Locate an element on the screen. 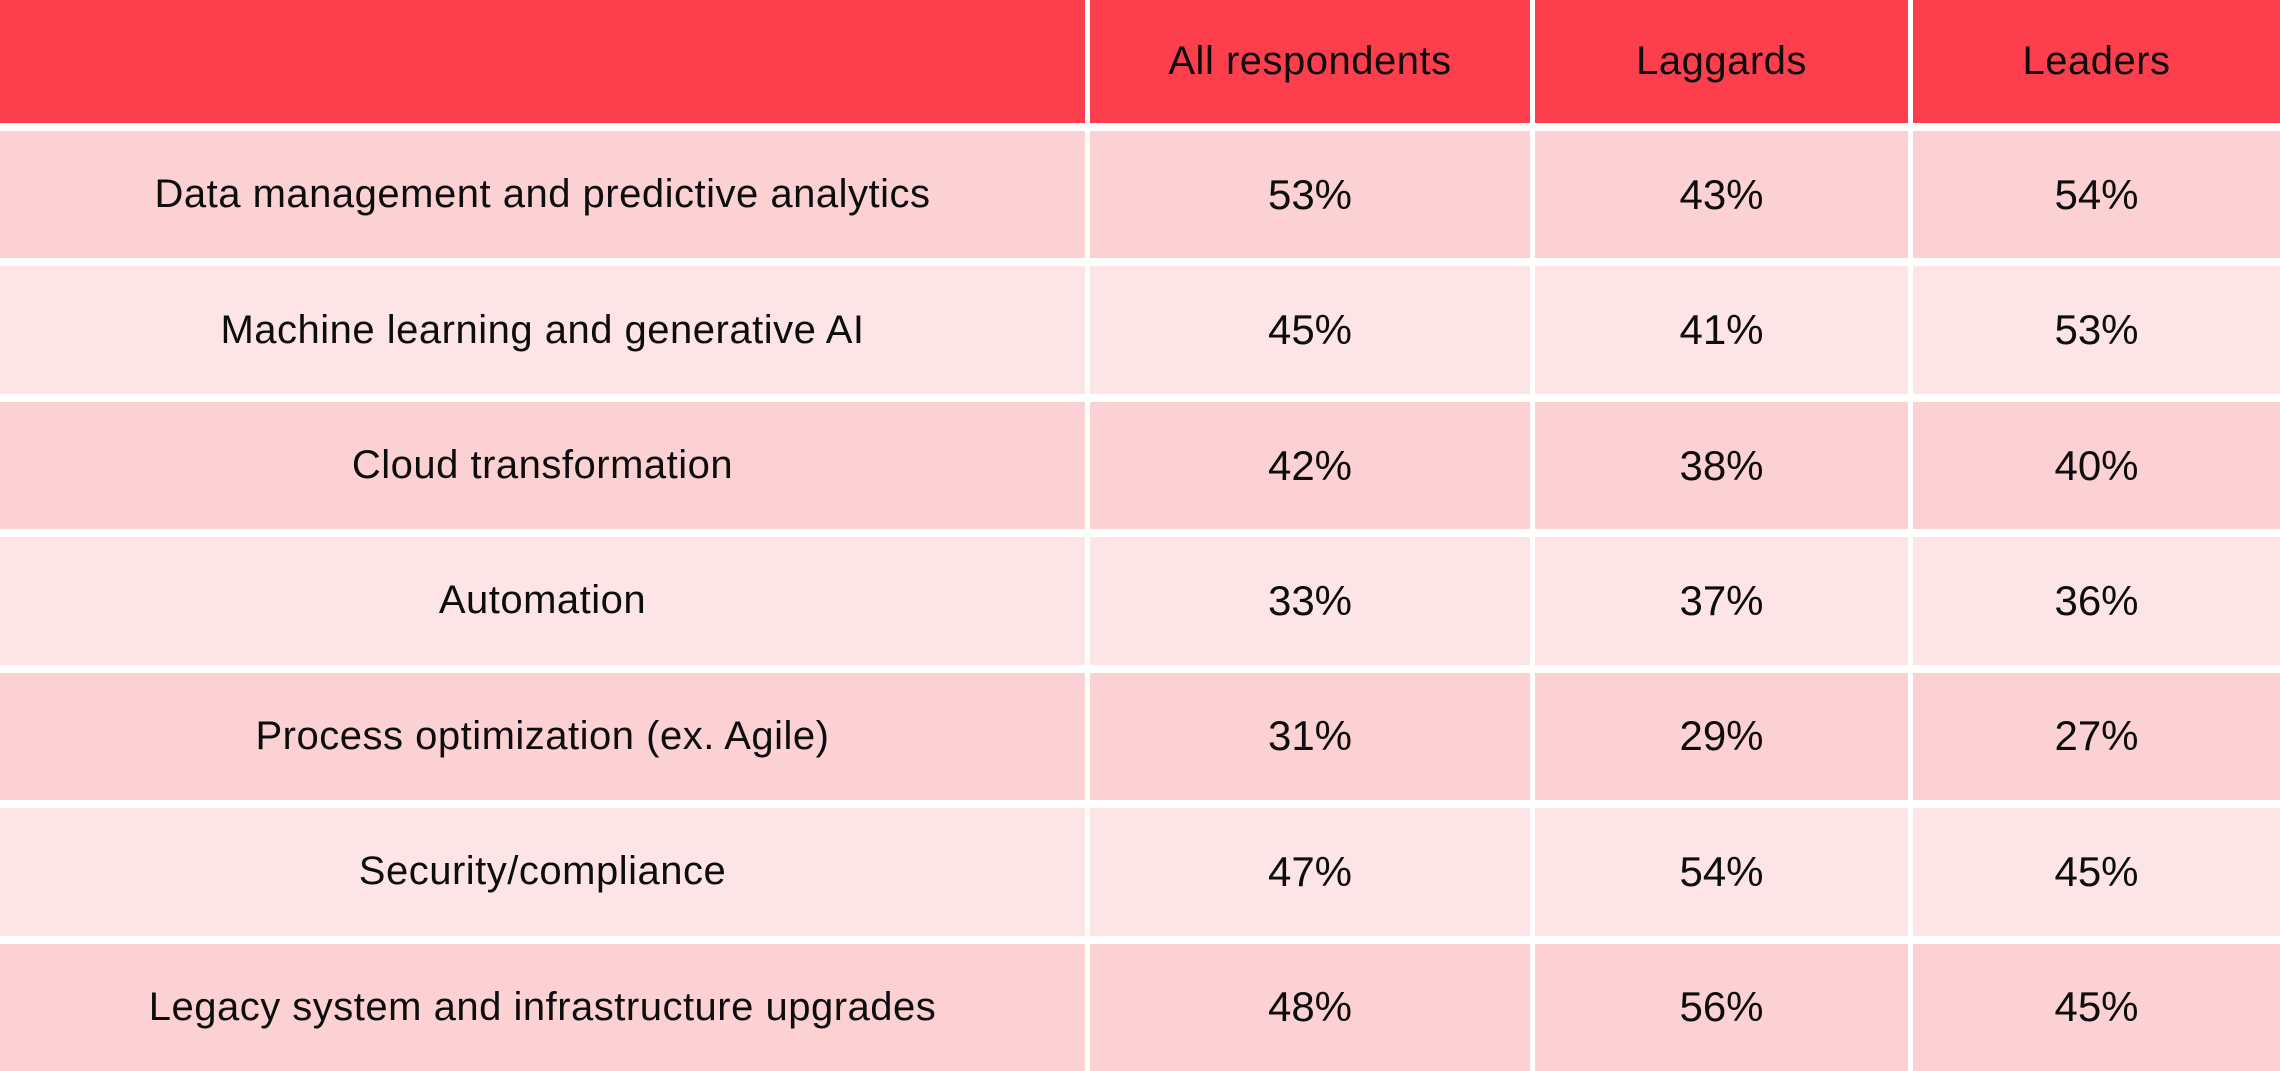 This screenshot has width=2280, height=1071. value-cell: 42% is located at coordinates (1310, 465).